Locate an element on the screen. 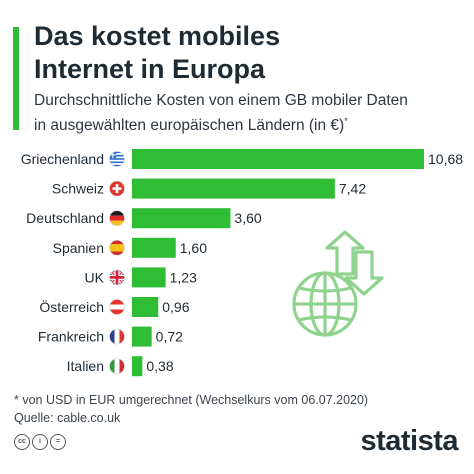  value-label: 0,96 is located at coordinates (175, 307).